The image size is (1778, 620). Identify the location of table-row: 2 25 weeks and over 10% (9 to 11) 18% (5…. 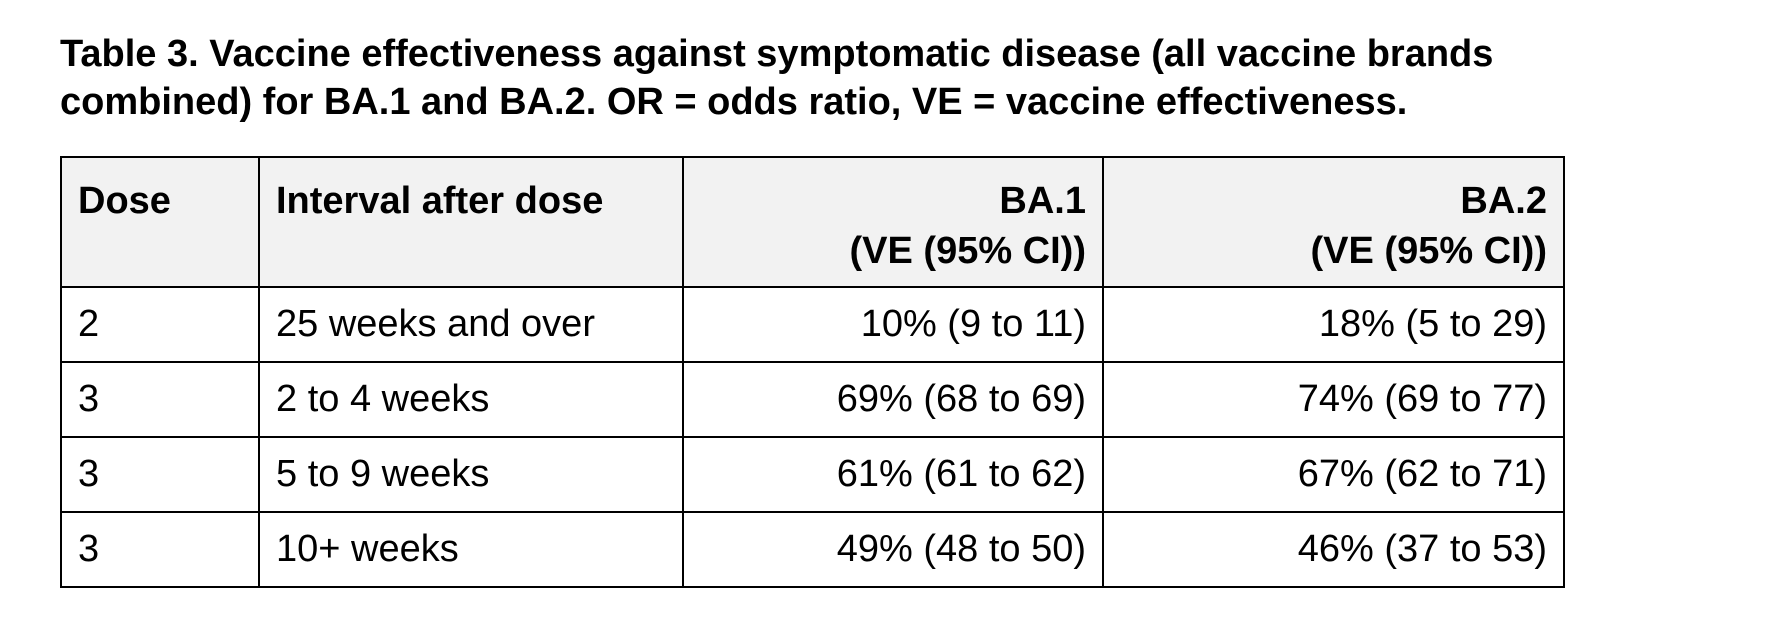
(812, 324).